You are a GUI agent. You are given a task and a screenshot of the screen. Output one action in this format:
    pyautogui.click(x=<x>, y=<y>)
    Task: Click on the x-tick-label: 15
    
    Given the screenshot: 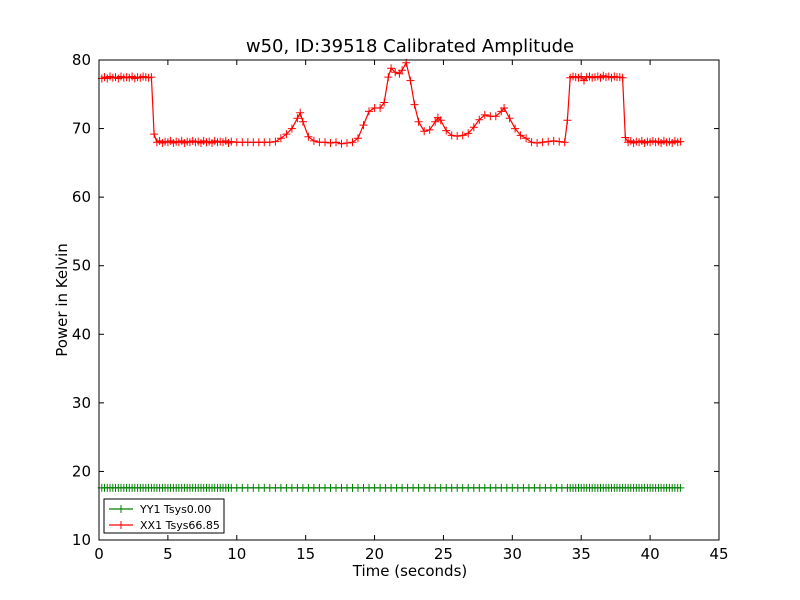 What is the action you would take?
    pyautogui.click(x=305, y=554)
    